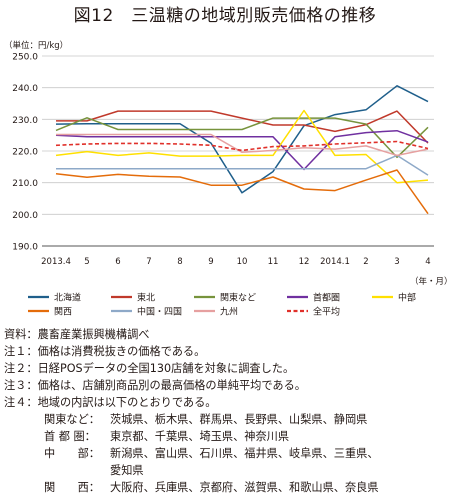  I want to click on x-tick-label: 7, so click(148, 262).